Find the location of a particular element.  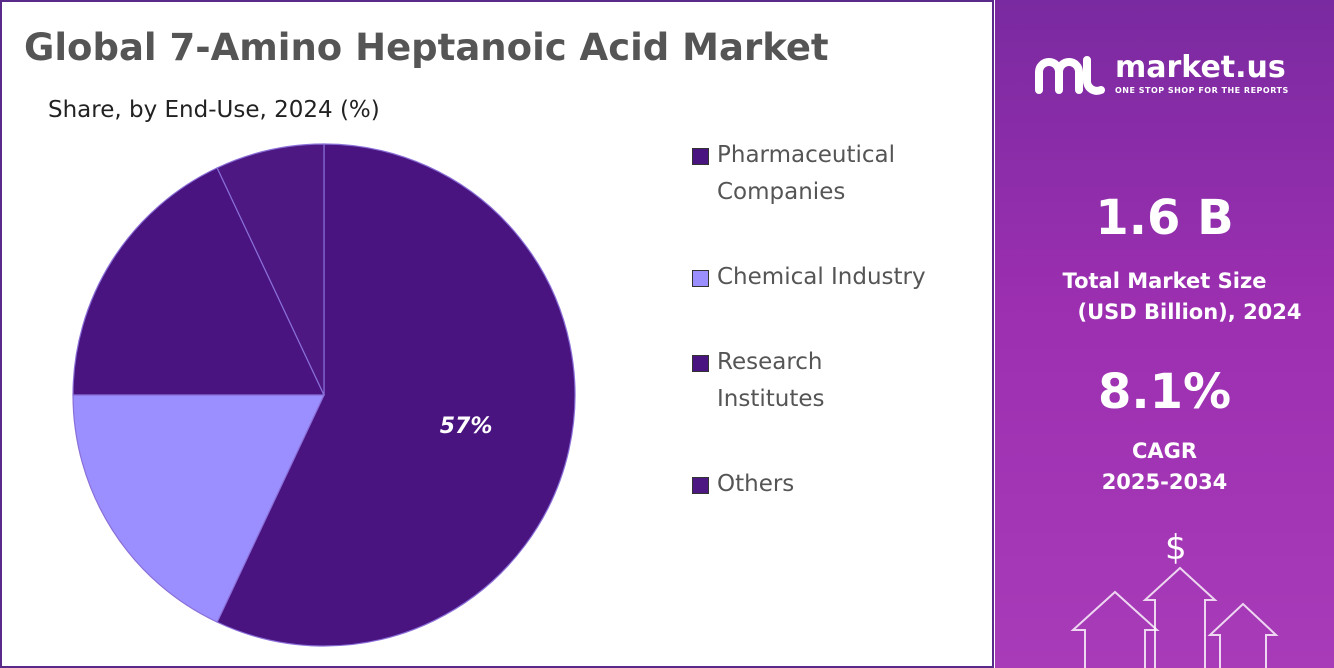

logo-icon is located at coordinates (1070, 75).